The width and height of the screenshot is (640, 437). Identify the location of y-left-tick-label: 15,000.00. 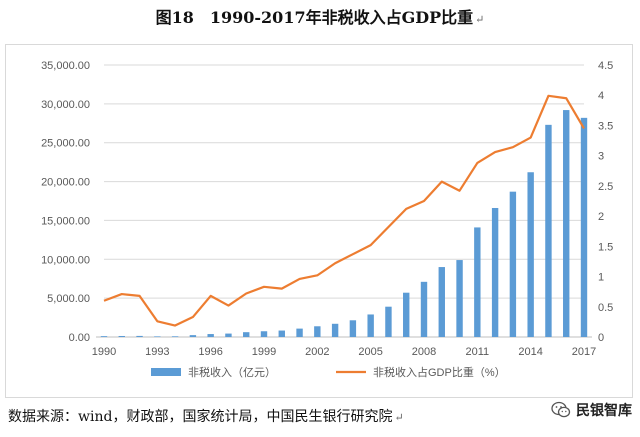
(65, 221).